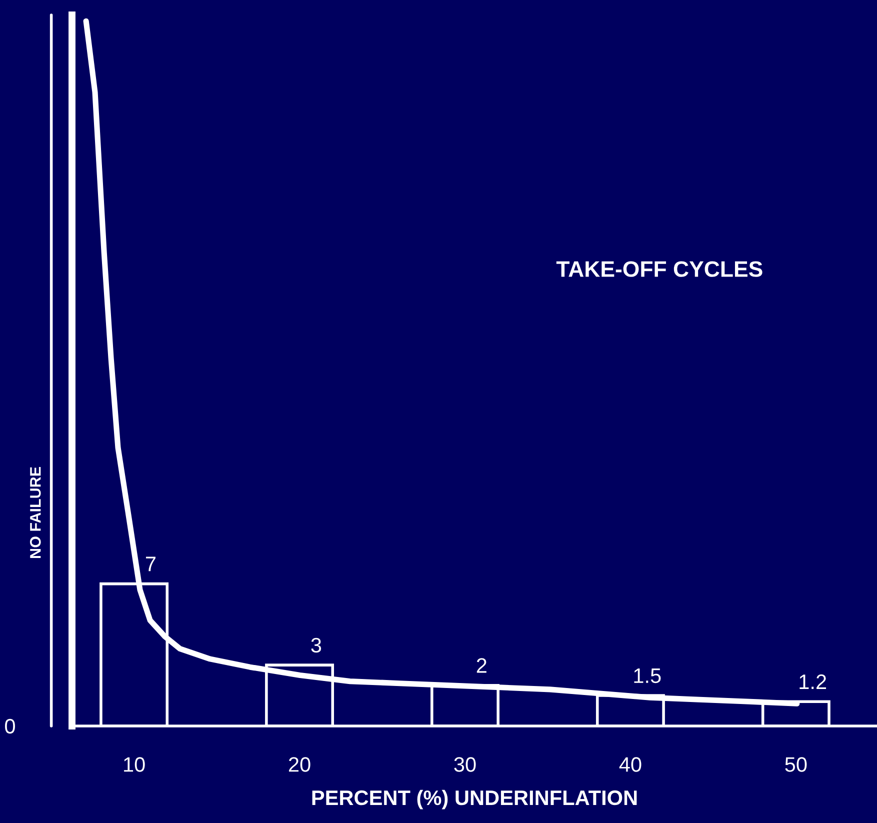 The height and width of the screenshot is (823, 877). I want to click on y-axis-title: NO FAILURE, so click(35, 512).